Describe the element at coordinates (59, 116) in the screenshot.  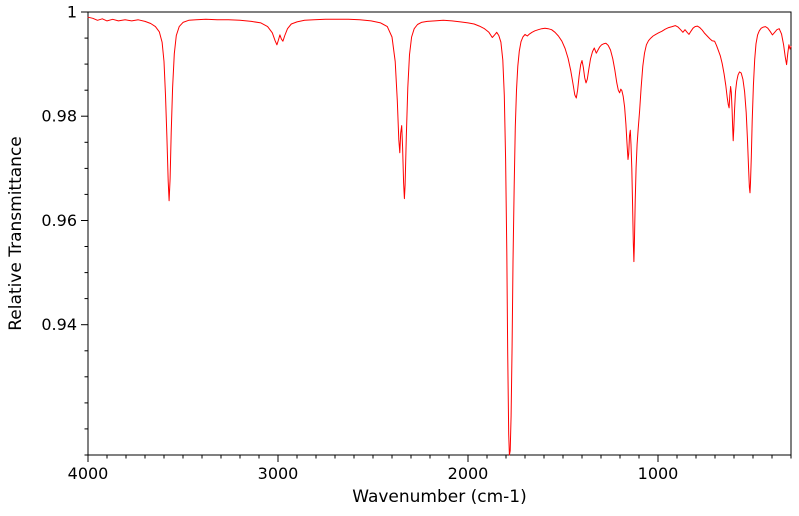
I see `y-tick-label: 0.98` at that location.